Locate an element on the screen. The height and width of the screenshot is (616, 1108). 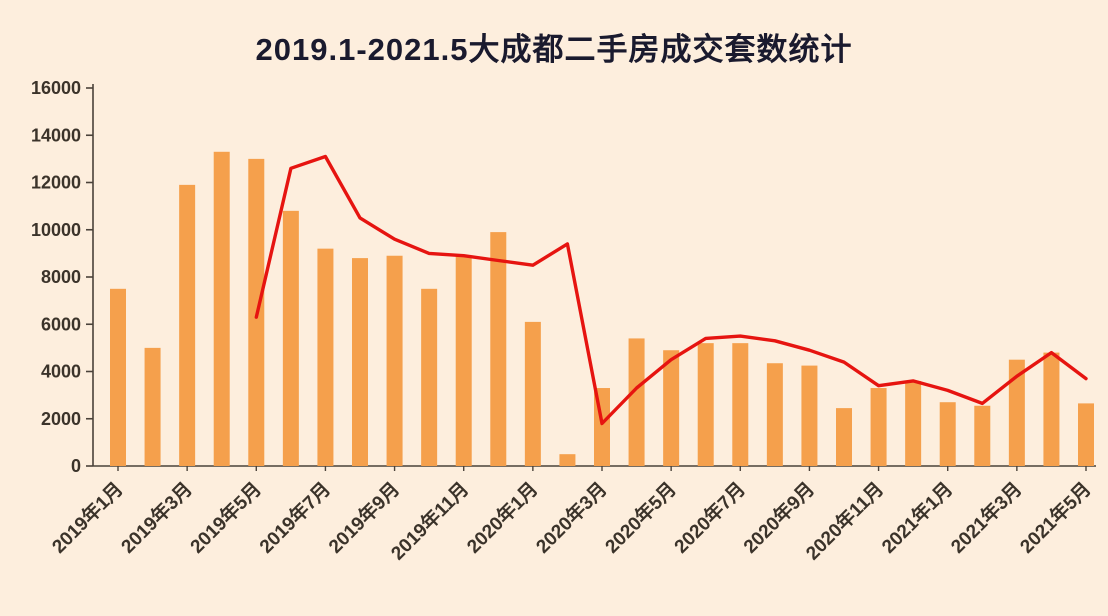
bar-2020年5月 is located at coordinates (671, 408).